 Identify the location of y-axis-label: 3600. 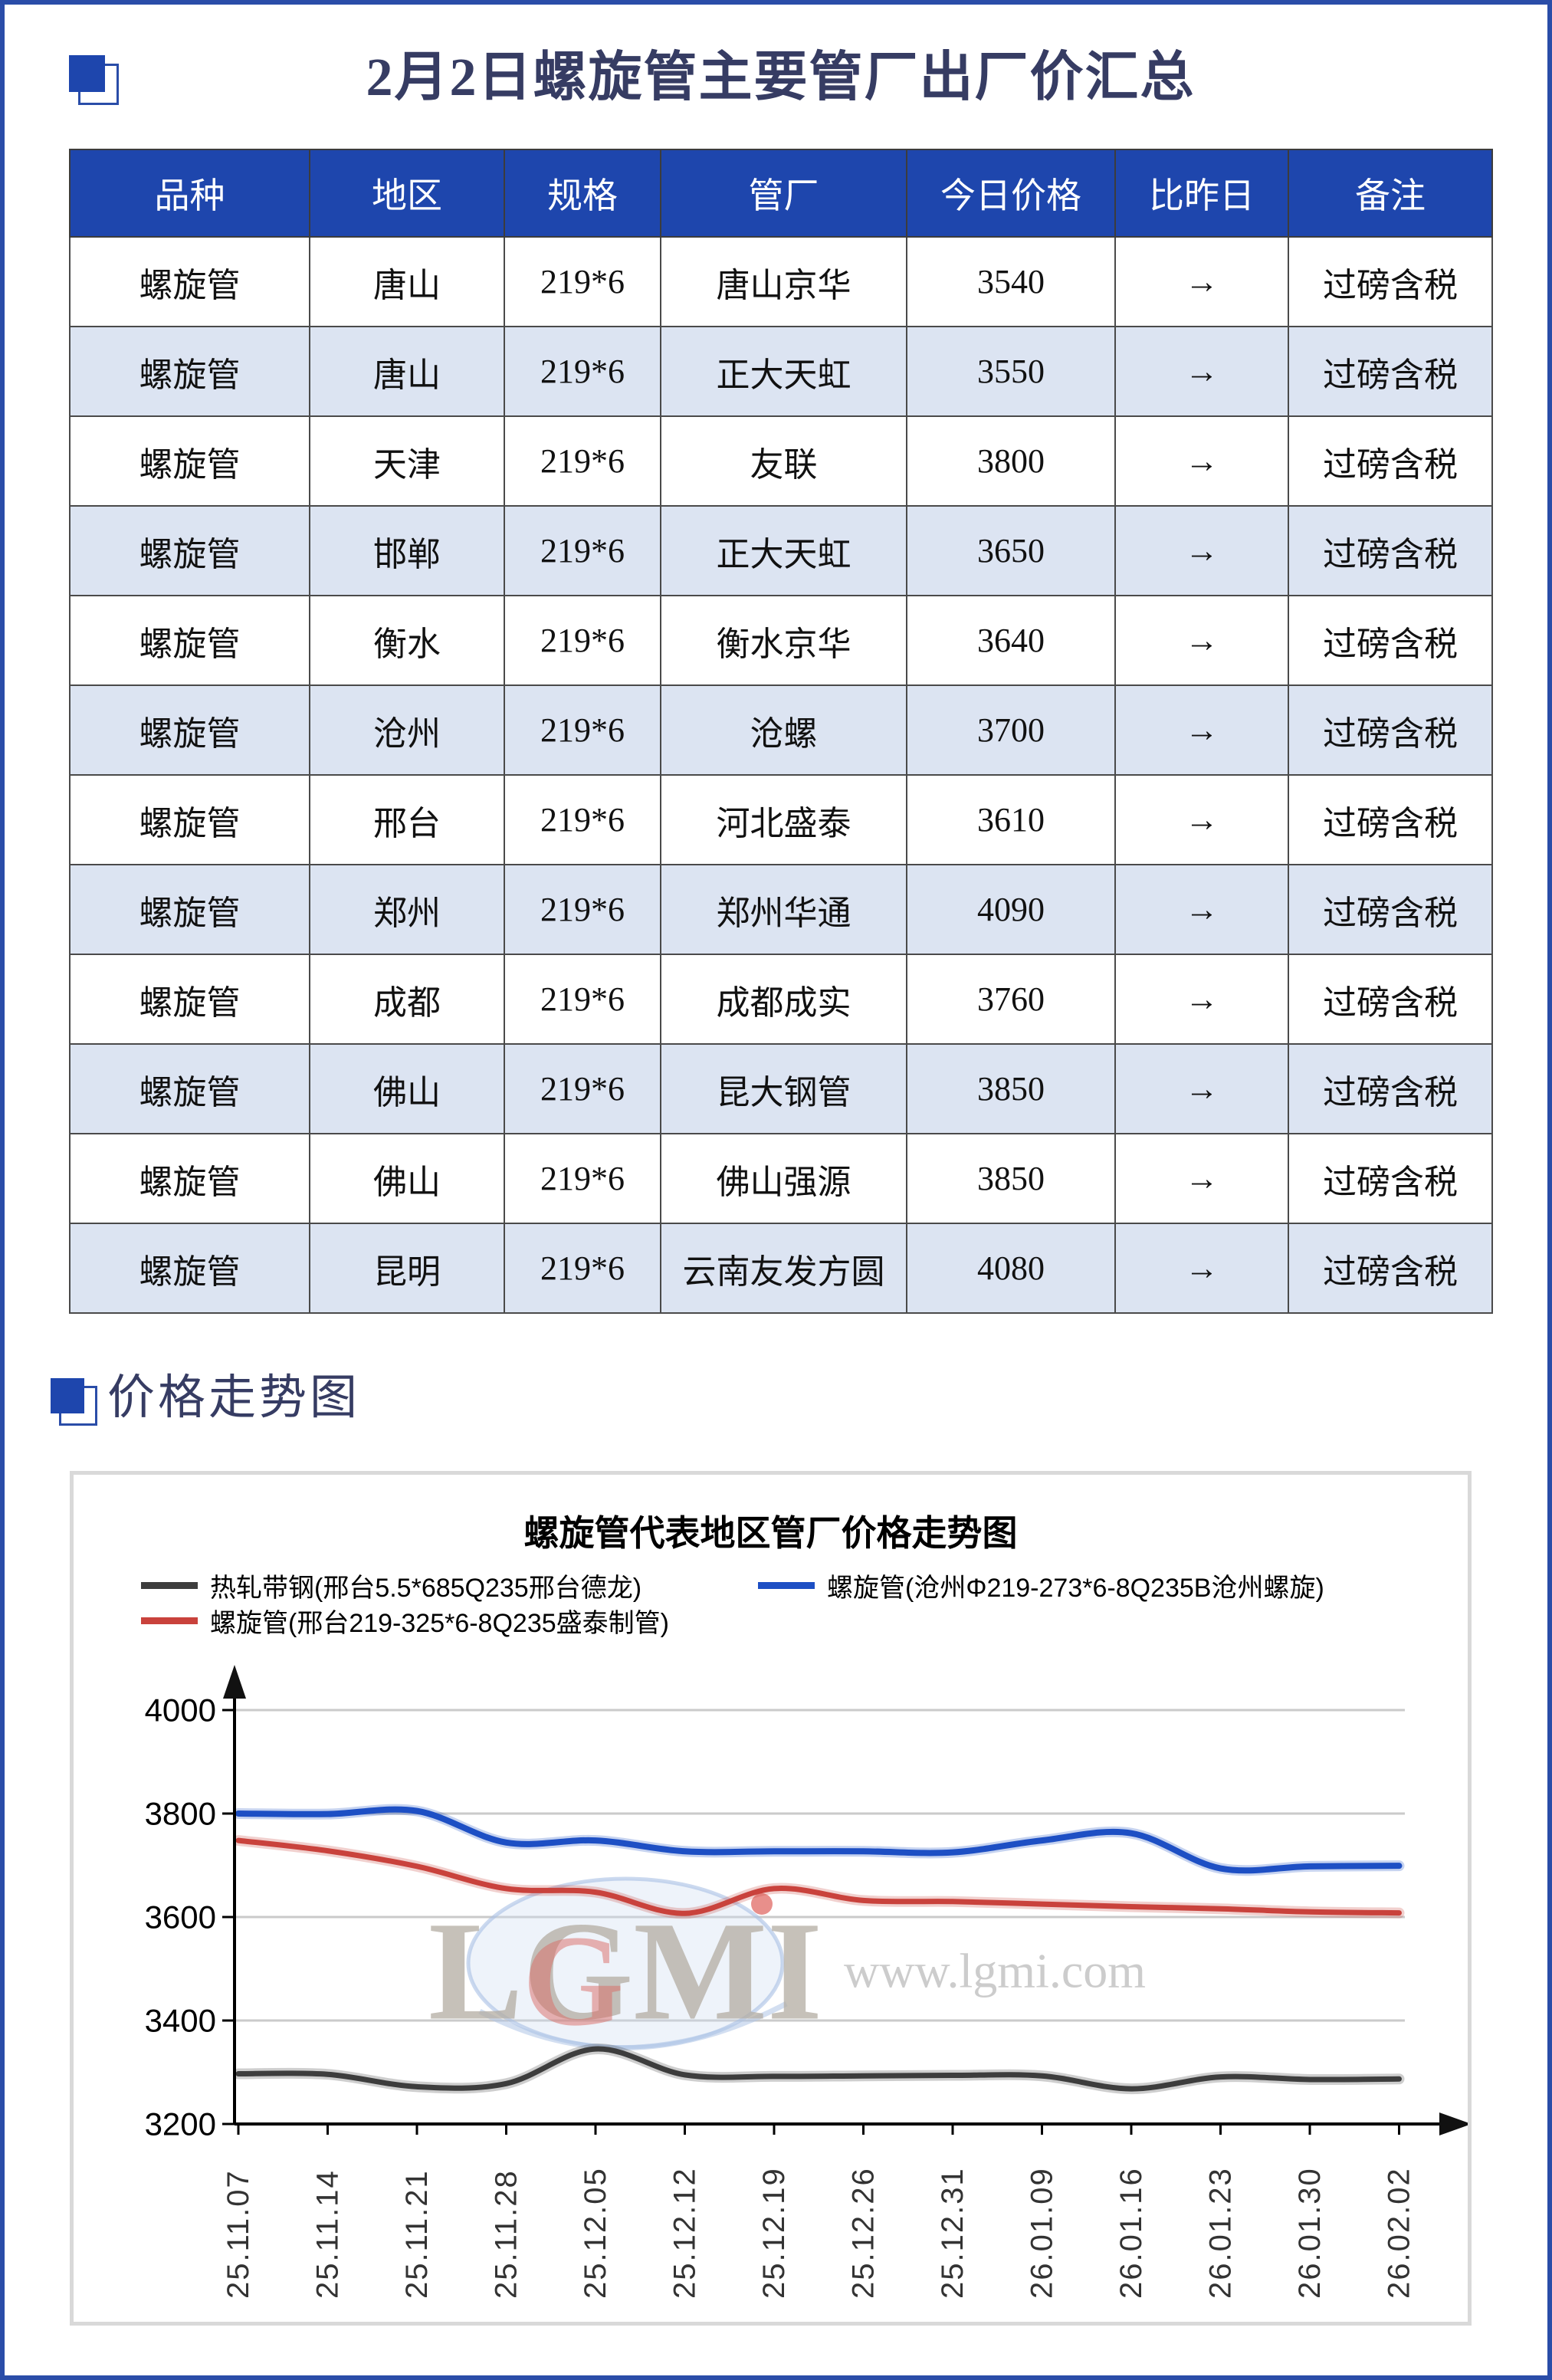
(180, 1917).